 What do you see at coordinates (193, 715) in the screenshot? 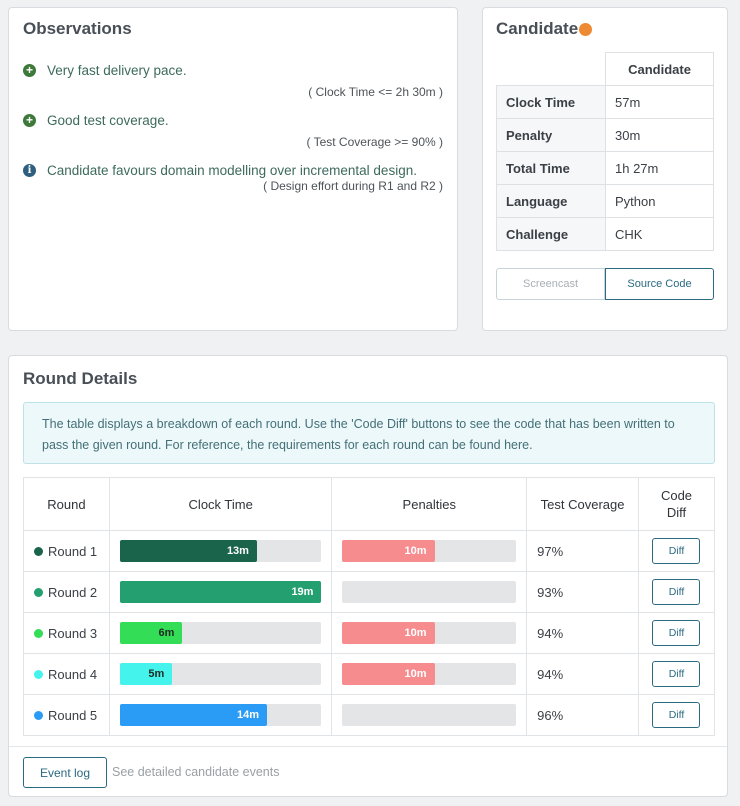
I see `clock-time-bar-fill: 14m` at bounding box center [193, 715].